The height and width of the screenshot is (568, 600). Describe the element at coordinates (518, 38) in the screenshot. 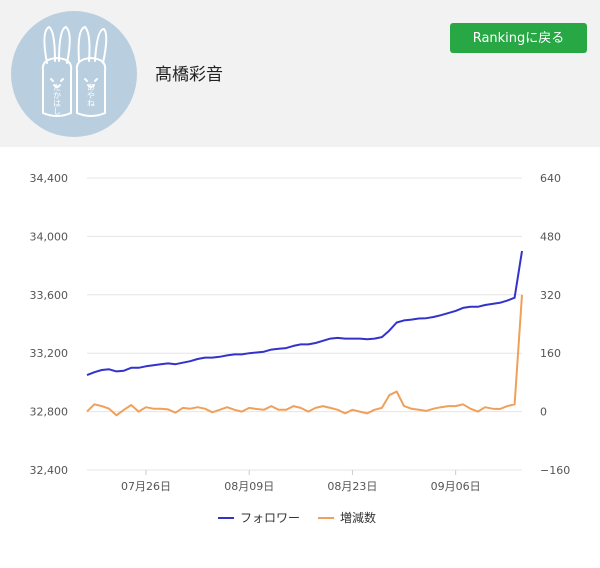

I see `back-to-ranking-button: Rankingに戻る` at that location.